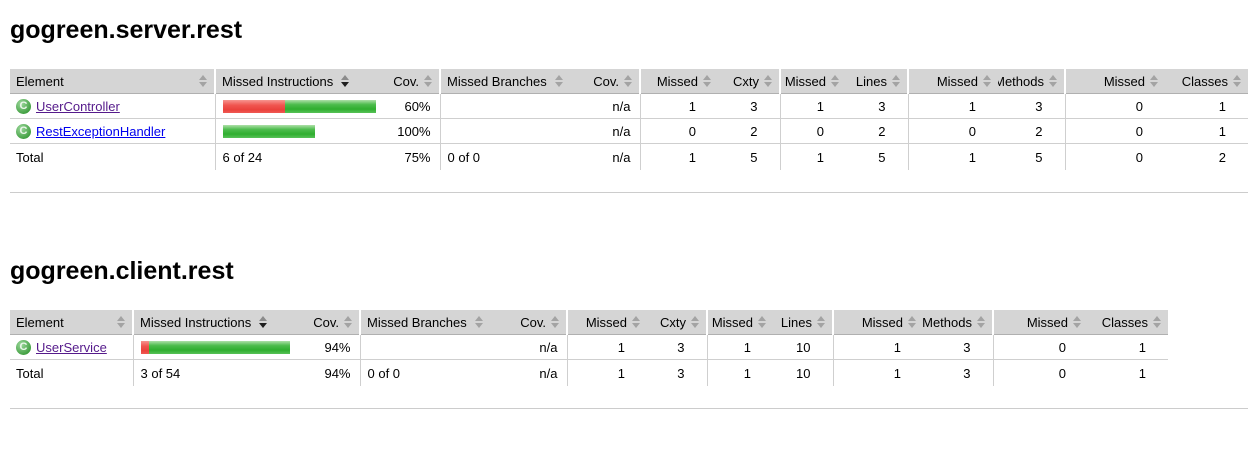 Image resolution: width=1258 pixels, height=455 pixels. Describe the element at coordinates (78, 107) in the screenshot. I see `element-link: UserController` at that location.